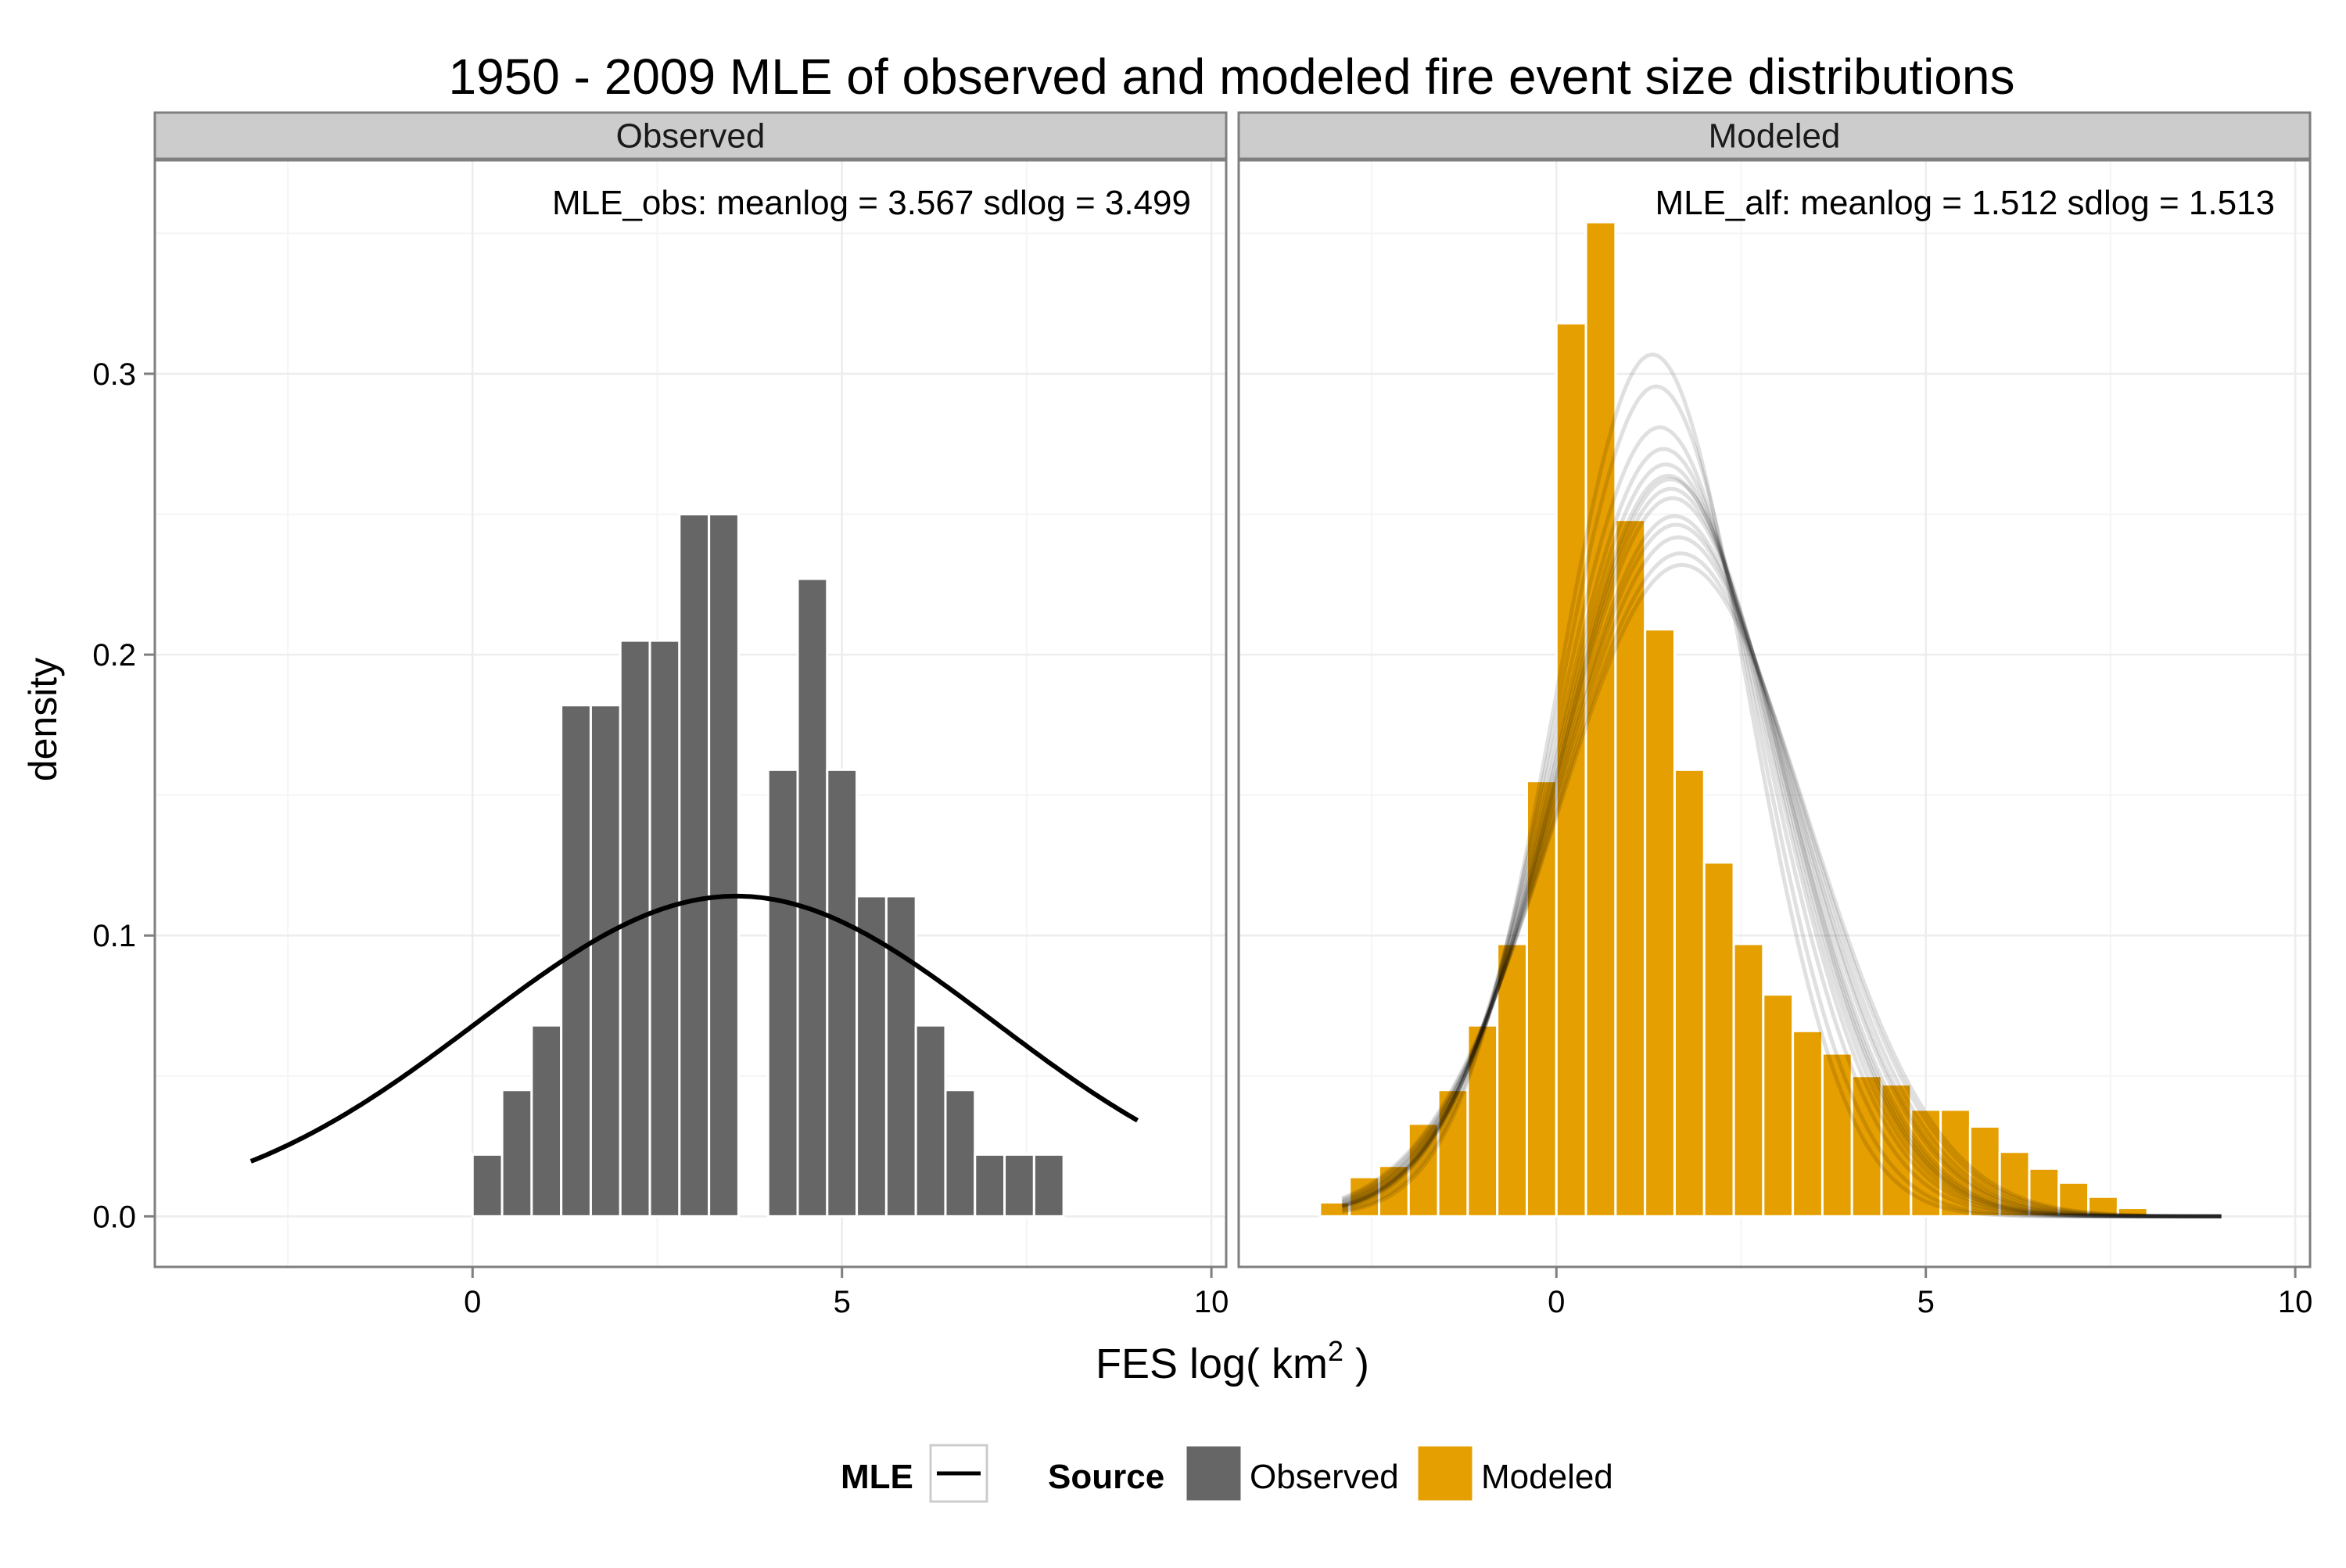 Image resolution: width=2346 pixels, height=1568 pixels. Describe the element at coordinates (114, 655) in the screenshot. I see `y-tick-label: 0.2` at that location.